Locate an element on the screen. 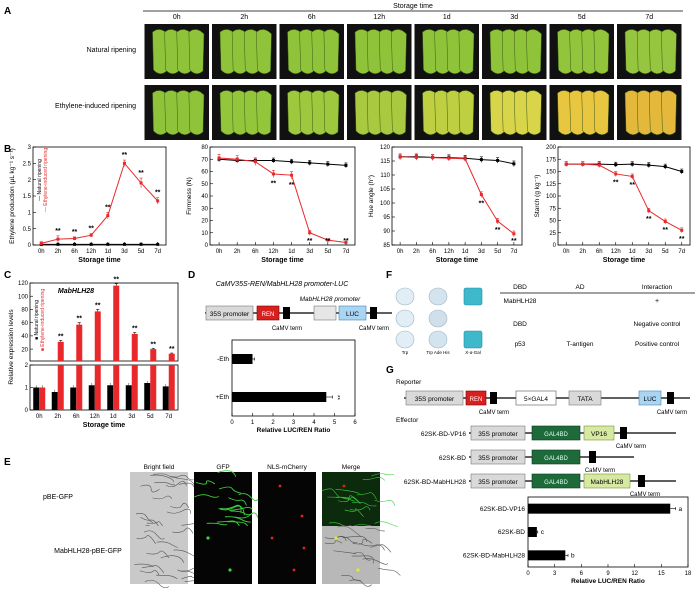  y-tick-label: 120 is located at coordinates (23, 284).